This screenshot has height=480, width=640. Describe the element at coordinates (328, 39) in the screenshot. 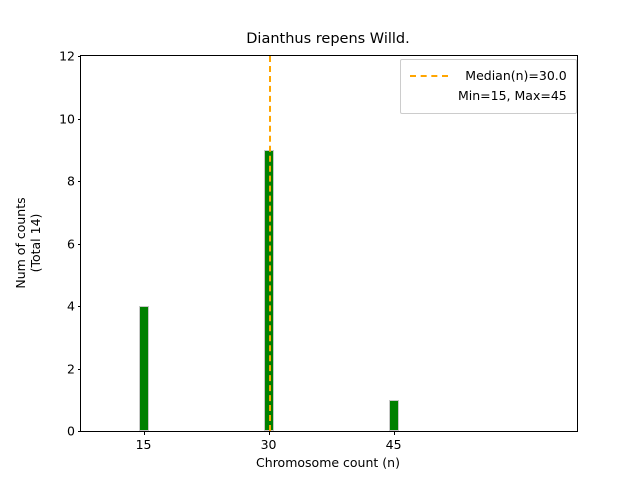

I see `chart-title: Dianthus repens Willd.` at that location.